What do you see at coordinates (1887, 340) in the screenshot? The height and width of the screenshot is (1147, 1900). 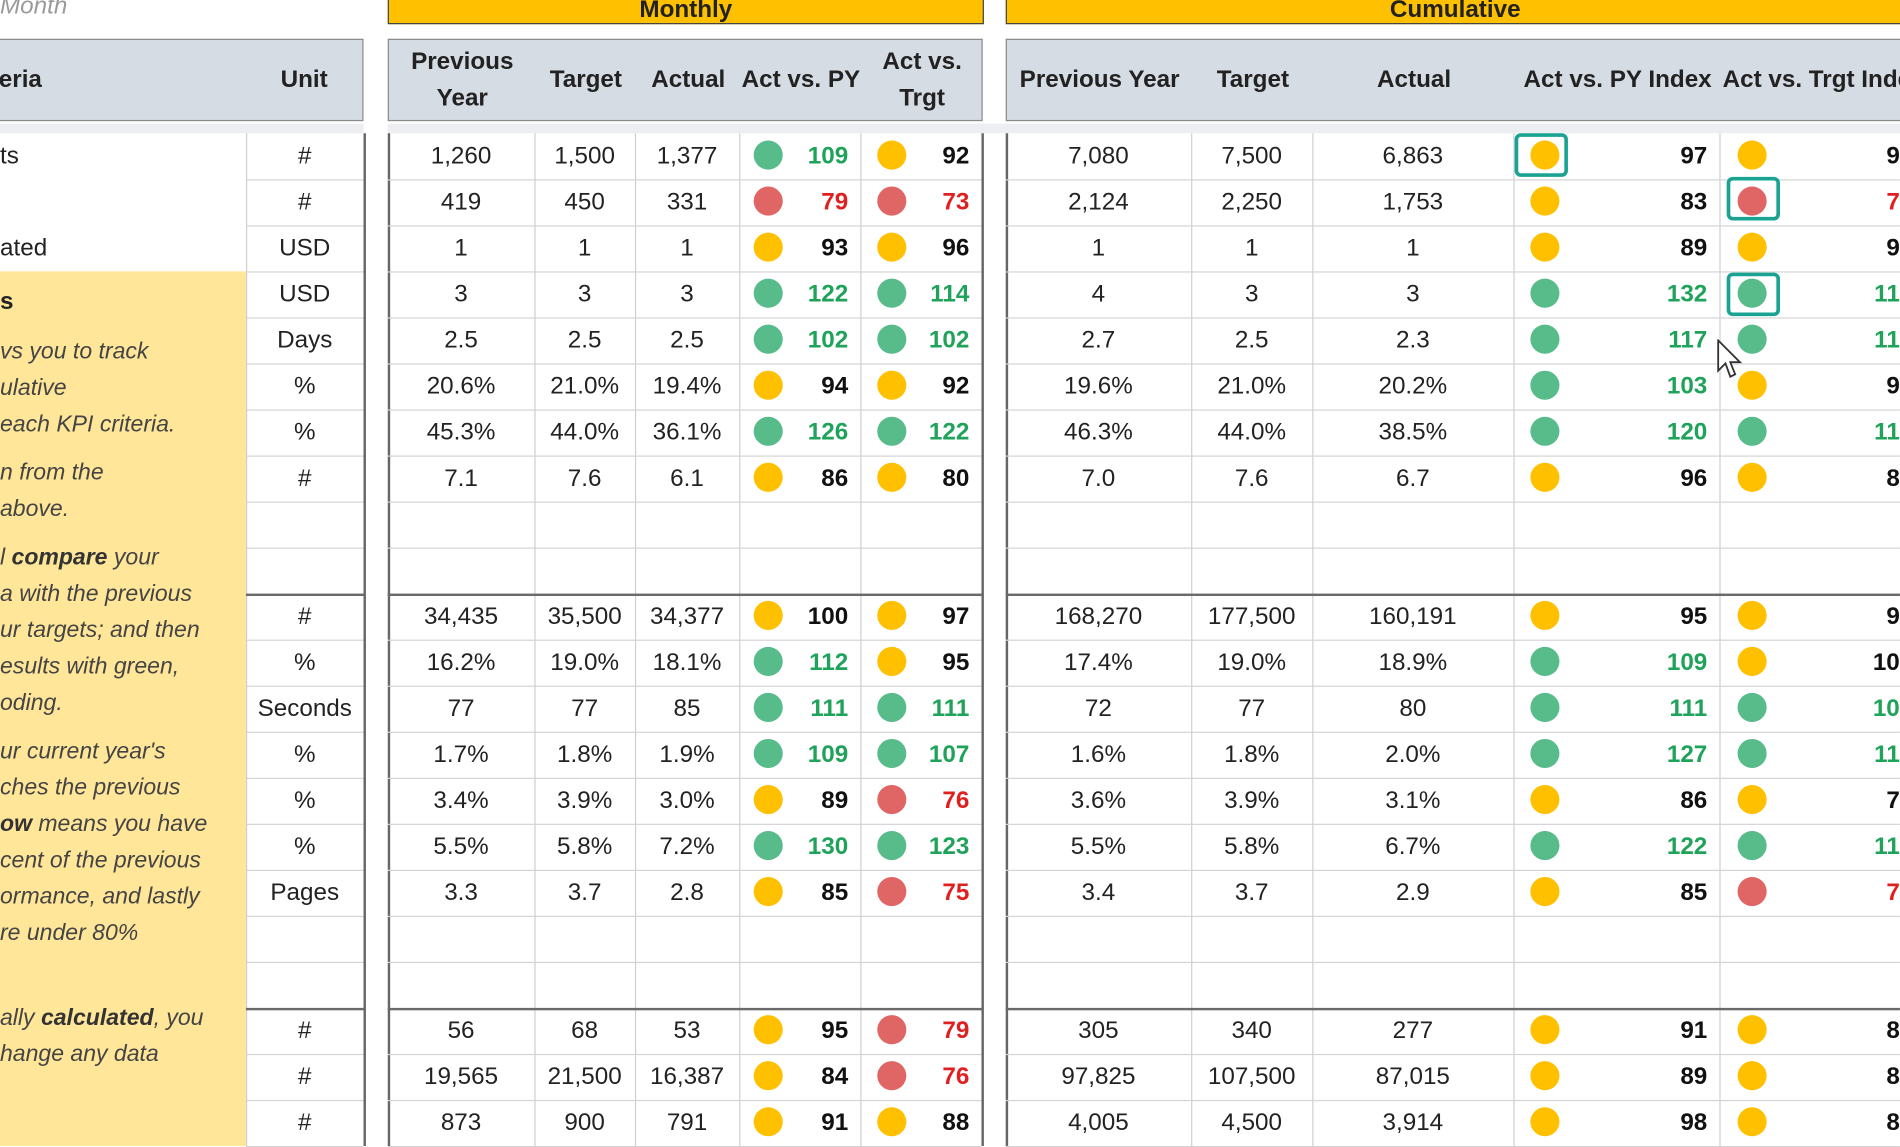 I see `index-value-cell: 110` at bounding box center [1887, 340].